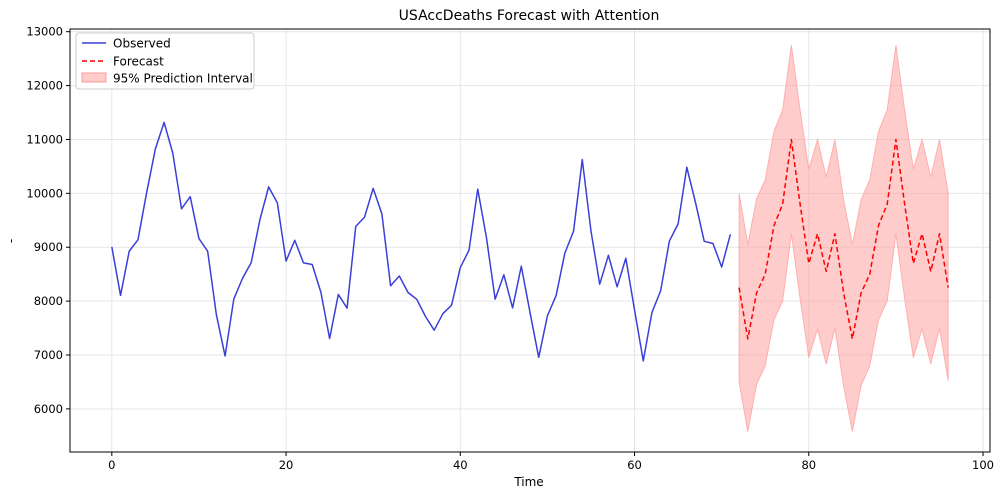 The height and width of the screenshot is (497, 1000). What do you see at coordinates (286, 465) in the screenshot?
I see `x-tick-label: 20` at bounding box center [286, 465].